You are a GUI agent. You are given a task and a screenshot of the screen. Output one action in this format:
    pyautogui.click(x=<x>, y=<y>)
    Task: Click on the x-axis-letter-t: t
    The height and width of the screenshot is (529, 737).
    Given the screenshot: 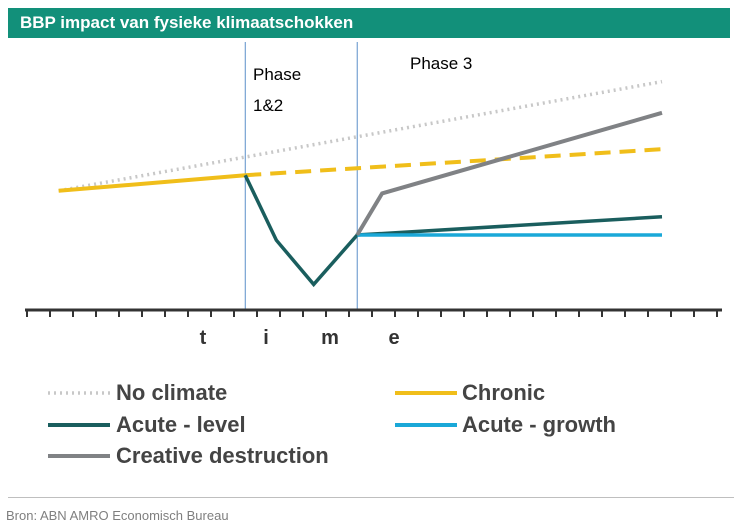 What is the action you would take?
    pyautogui.click(x=203, y=338)
    